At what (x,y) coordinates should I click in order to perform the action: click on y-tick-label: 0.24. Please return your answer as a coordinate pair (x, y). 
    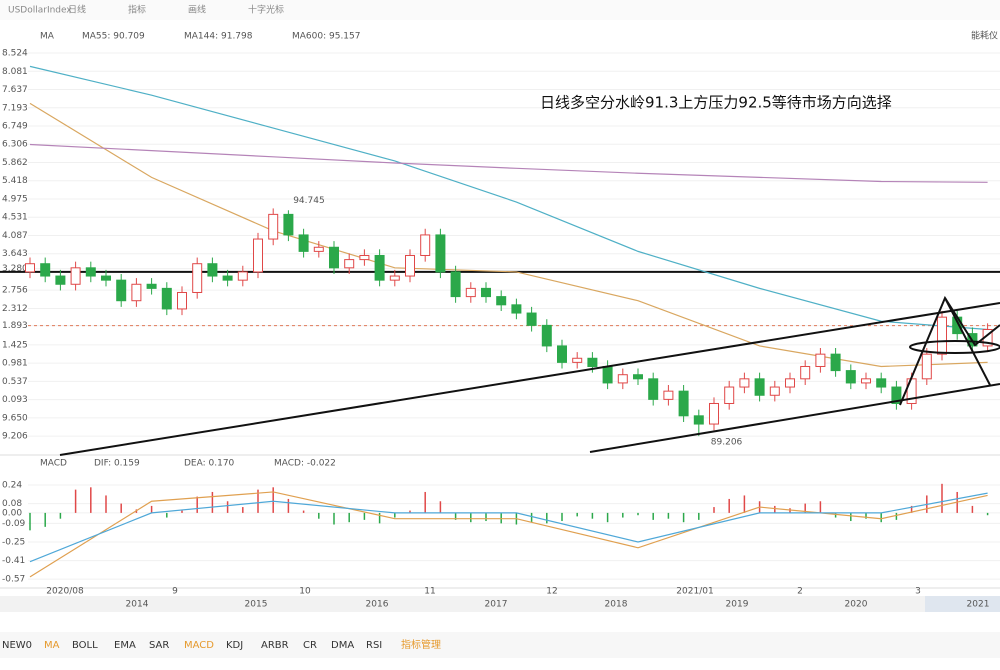
    Looking at the image, I should click on (12, 485).